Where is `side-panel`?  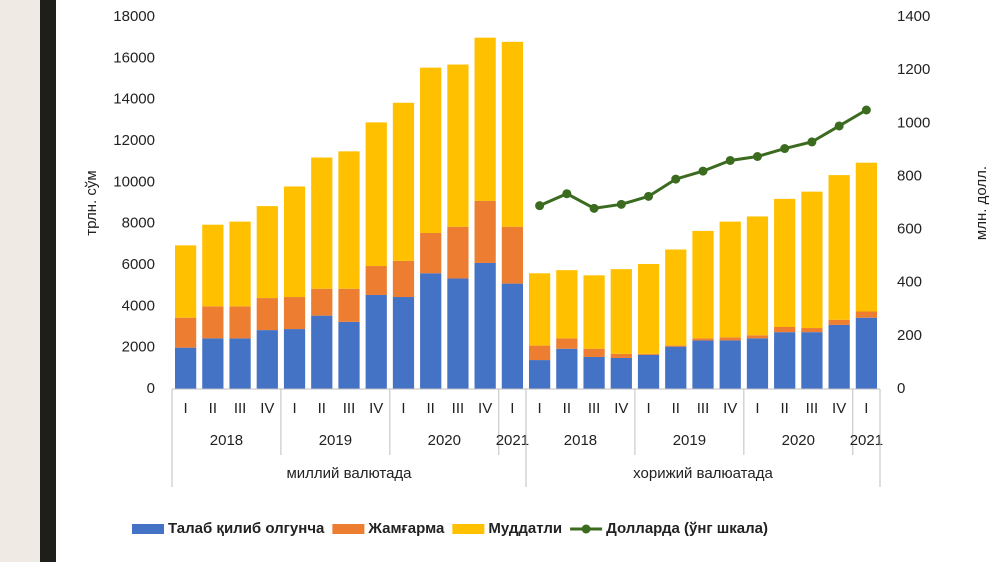
side-panel is located at coordinates (20, 281).